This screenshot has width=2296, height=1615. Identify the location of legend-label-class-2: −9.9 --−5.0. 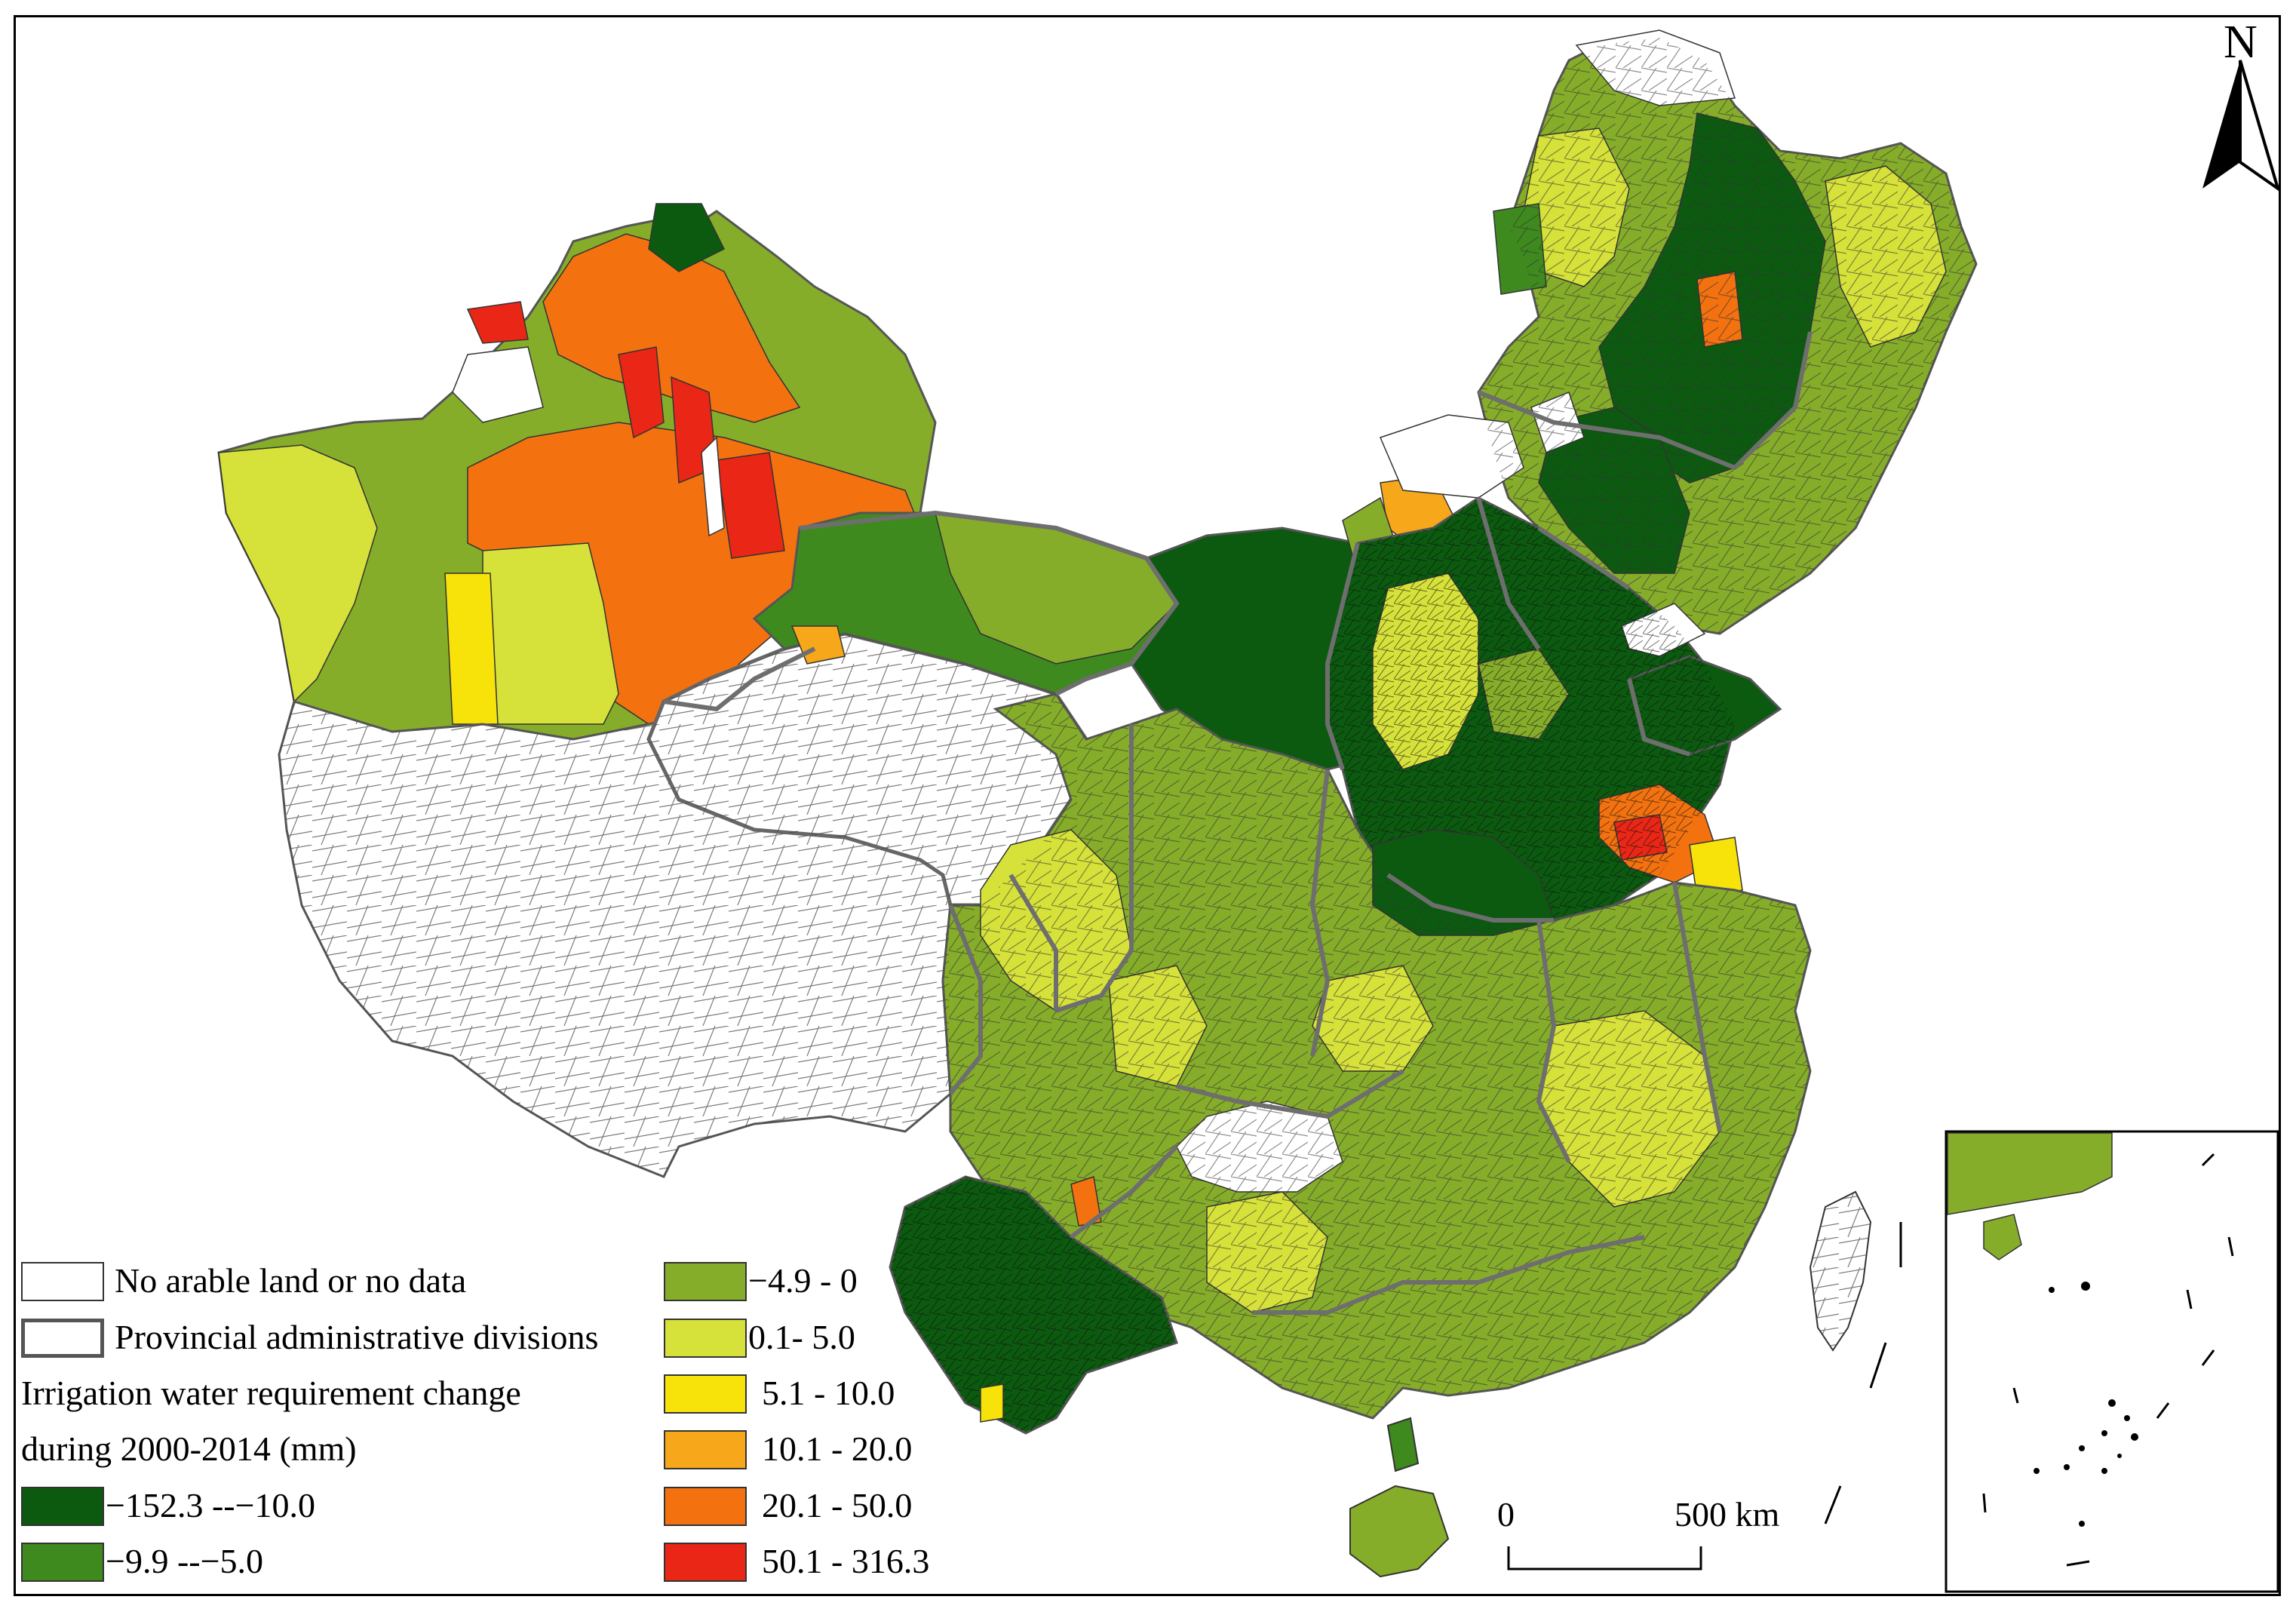
(185, 1561).